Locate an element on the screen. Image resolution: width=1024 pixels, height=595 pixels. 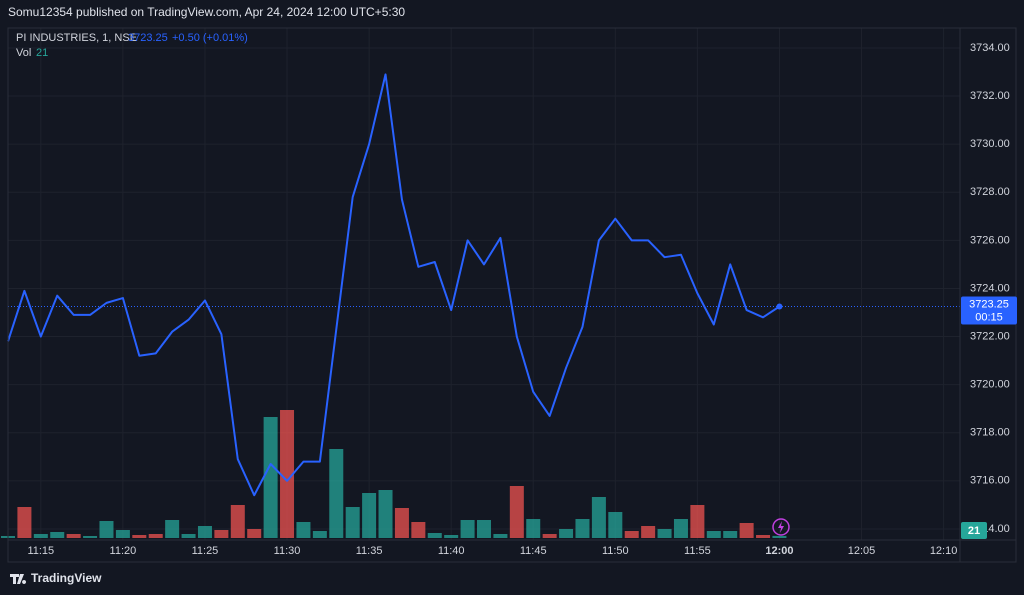
logo is located at coordinates (18, 579).